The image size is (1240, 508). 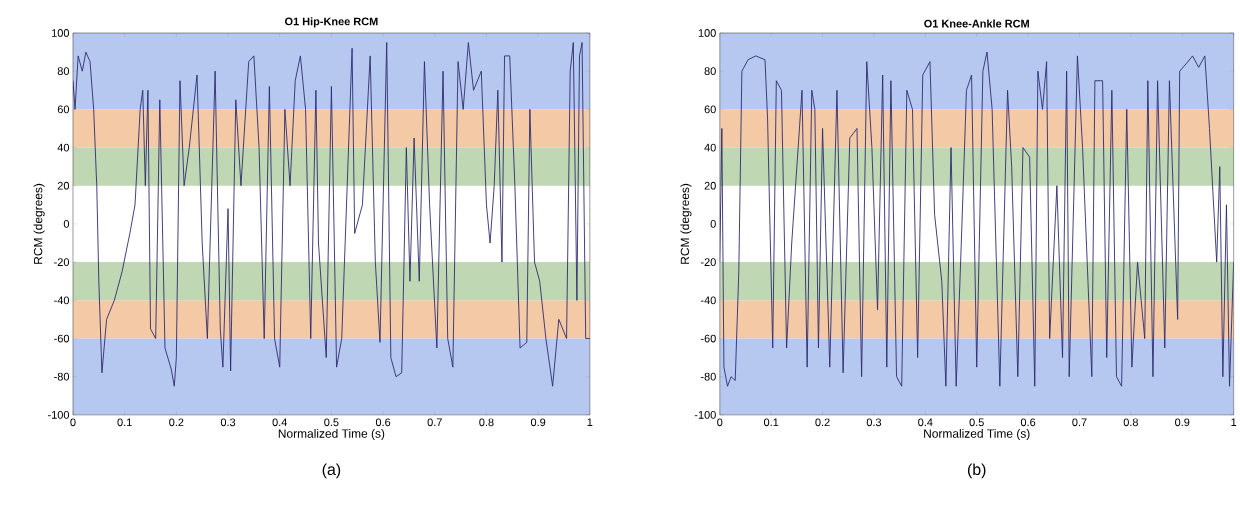 I want to click on text: (a), so click(x=331, y=471).